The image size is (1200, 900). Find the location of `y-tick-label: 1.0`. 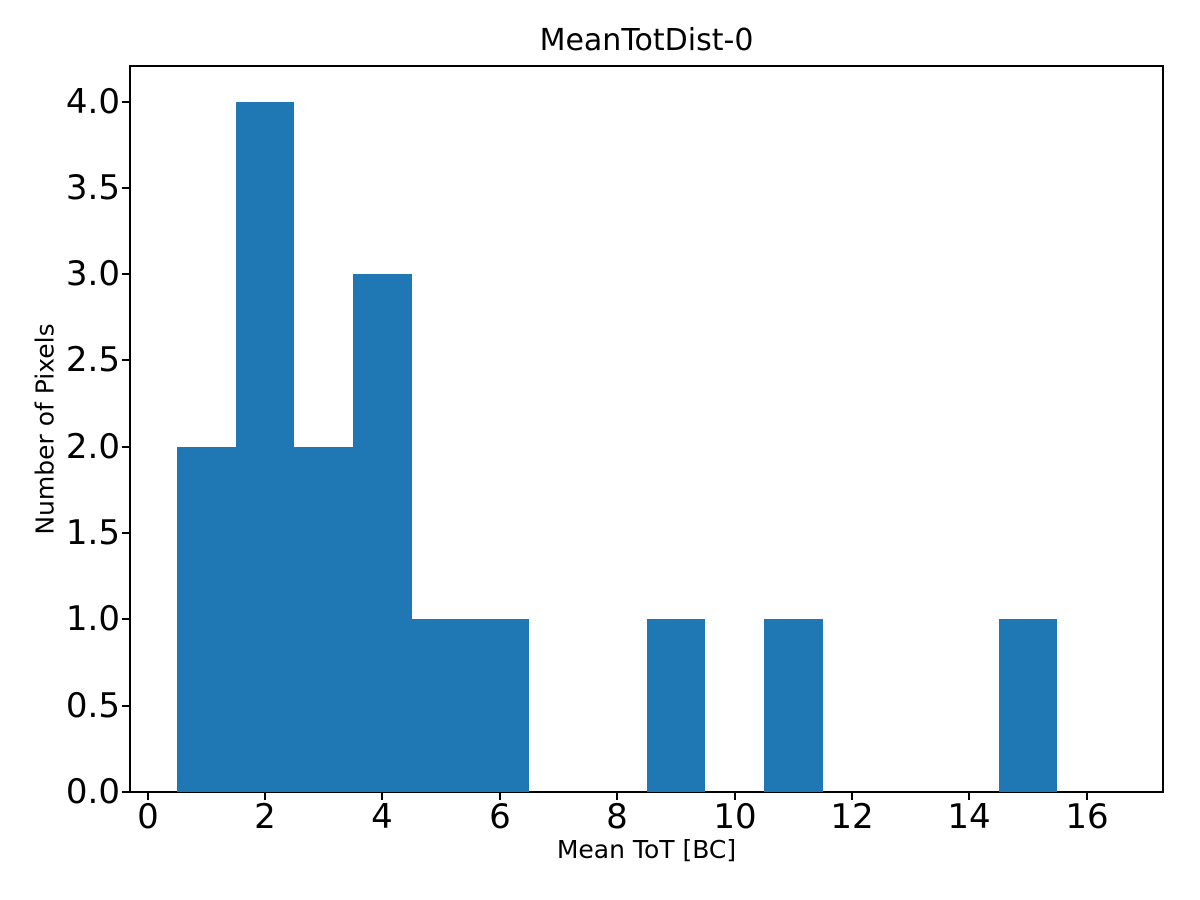

y-tick-label: 1.0 is located at coordinates (92, 619).